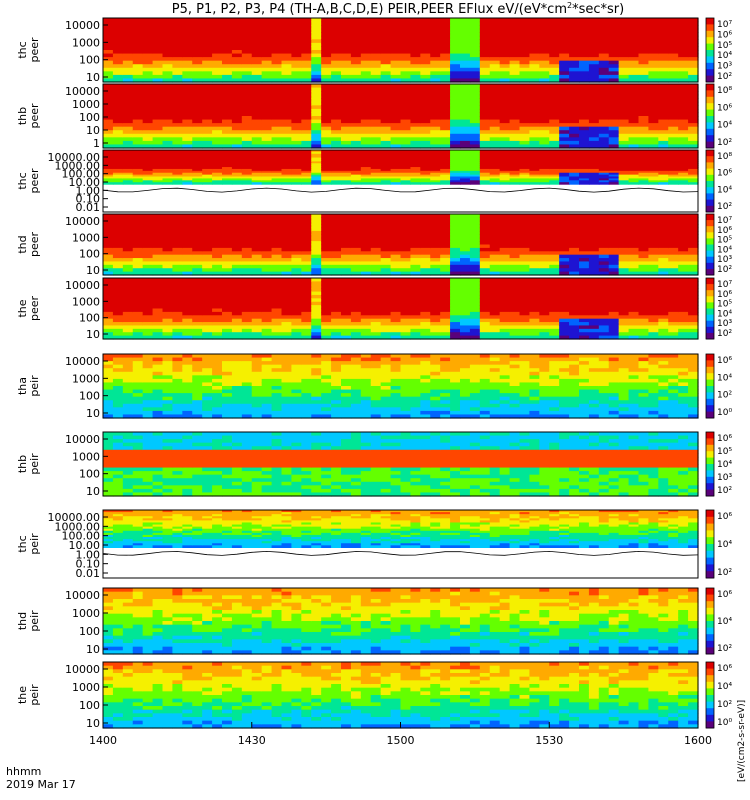 Image resolution: width=750 pixels, height=800 pixels. What do you see at coordinates (374, 621) in the screenshot?
I see `panel-8: 10000 1000 100 10 thd peir 10⁶ 10⁴ 10²` at bounding box center [374, 621].